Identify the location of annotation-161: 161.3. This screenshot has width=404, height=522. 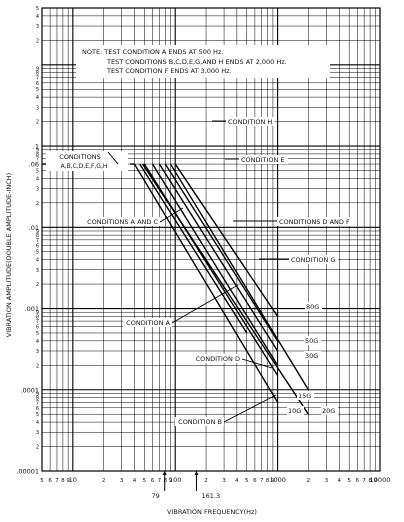
(210, 496).